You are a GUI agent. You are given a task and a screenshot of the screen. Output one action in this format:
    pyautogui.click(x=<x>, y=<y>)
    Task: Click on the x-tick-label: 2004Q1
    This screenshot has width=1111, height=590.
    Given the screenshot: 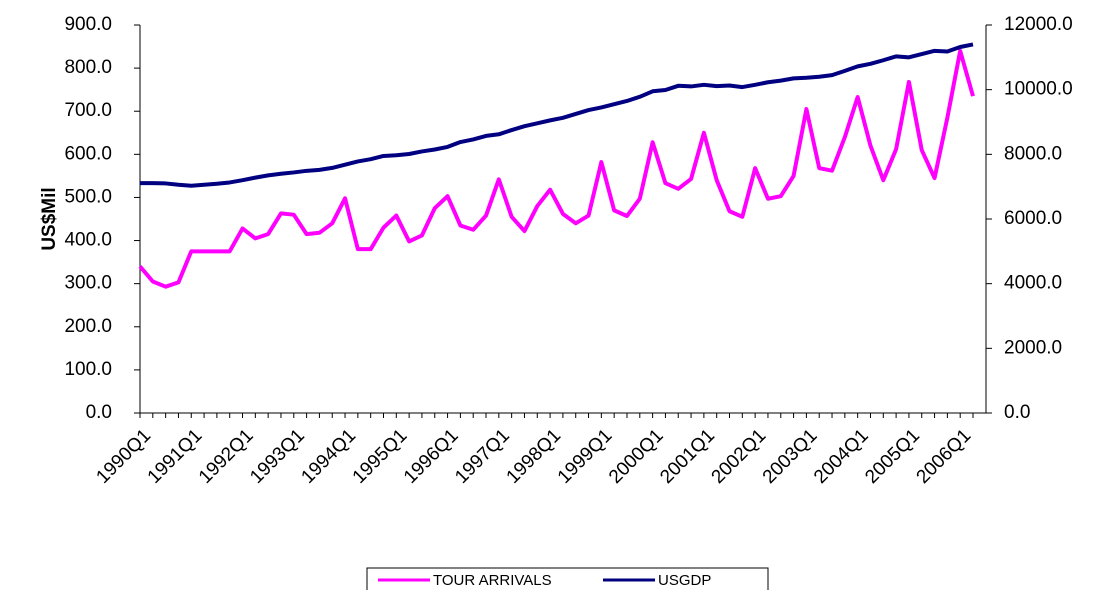 What is the action you would take?
    pyautogui.click(x=841, y=456)
    